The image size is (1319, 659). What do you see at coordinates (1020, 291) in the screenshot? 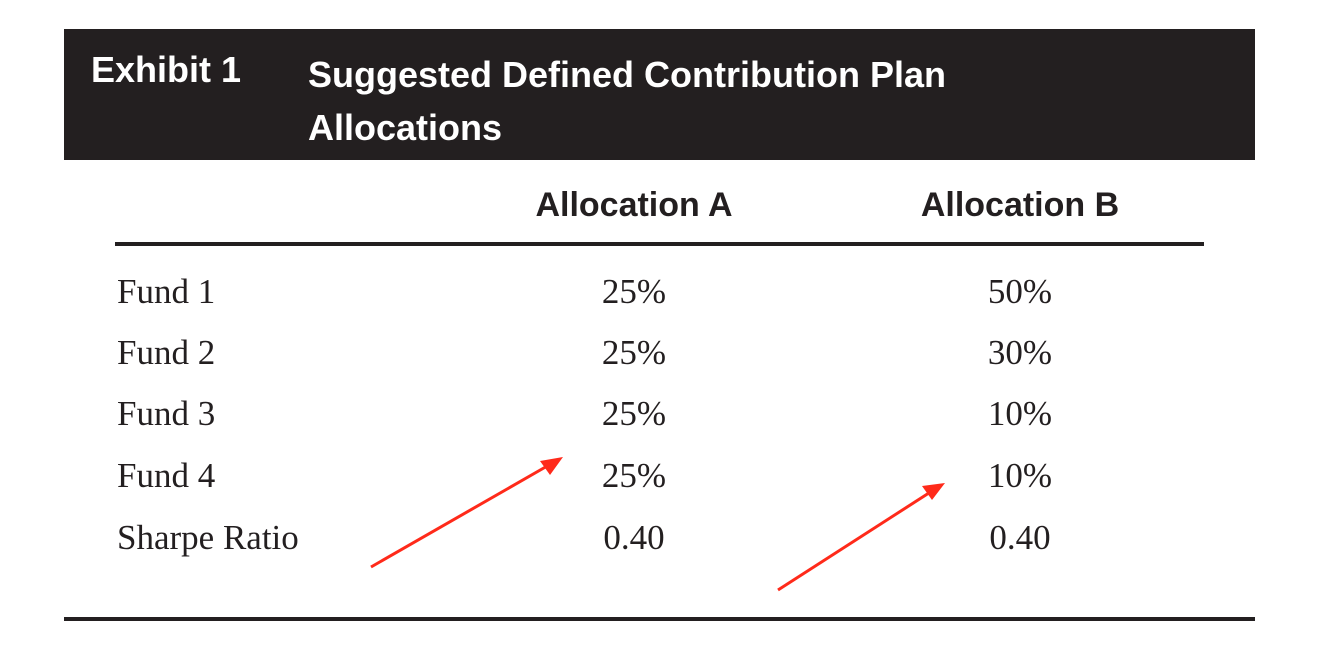
I see `allocation-b-value: 50%` at bounding box center [1020, 291].